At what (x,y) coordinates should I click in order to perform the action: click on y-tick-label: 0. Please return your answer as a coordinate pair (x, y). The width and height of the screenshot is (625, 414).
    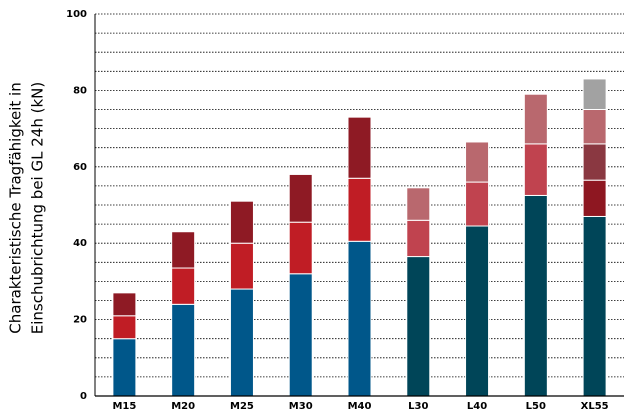
    Looking at the image, I should click on (83, 396).